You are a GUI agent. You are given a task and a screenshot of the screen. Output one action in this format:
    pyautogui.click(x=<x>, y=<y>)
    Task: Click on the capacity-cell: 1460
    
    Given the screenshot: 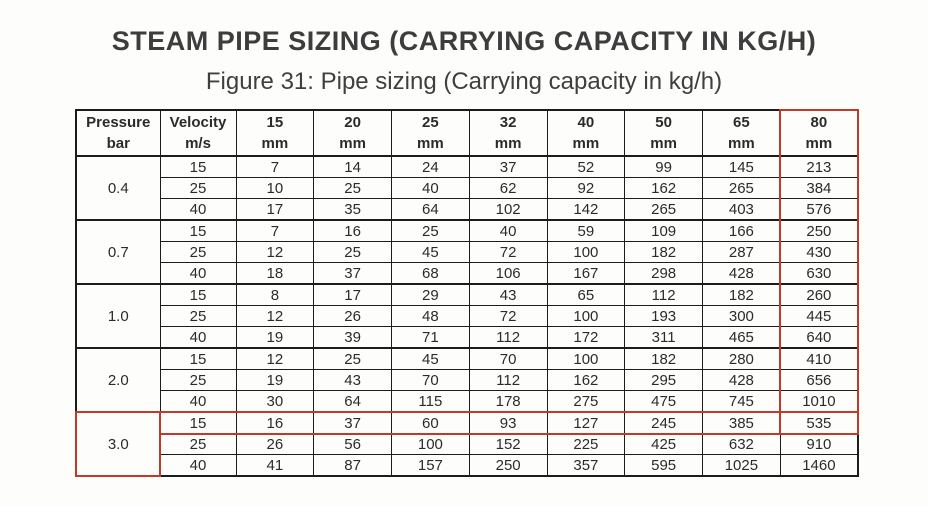 What is the action you would take?
    pyautogui.click(x=819, y=465)
    